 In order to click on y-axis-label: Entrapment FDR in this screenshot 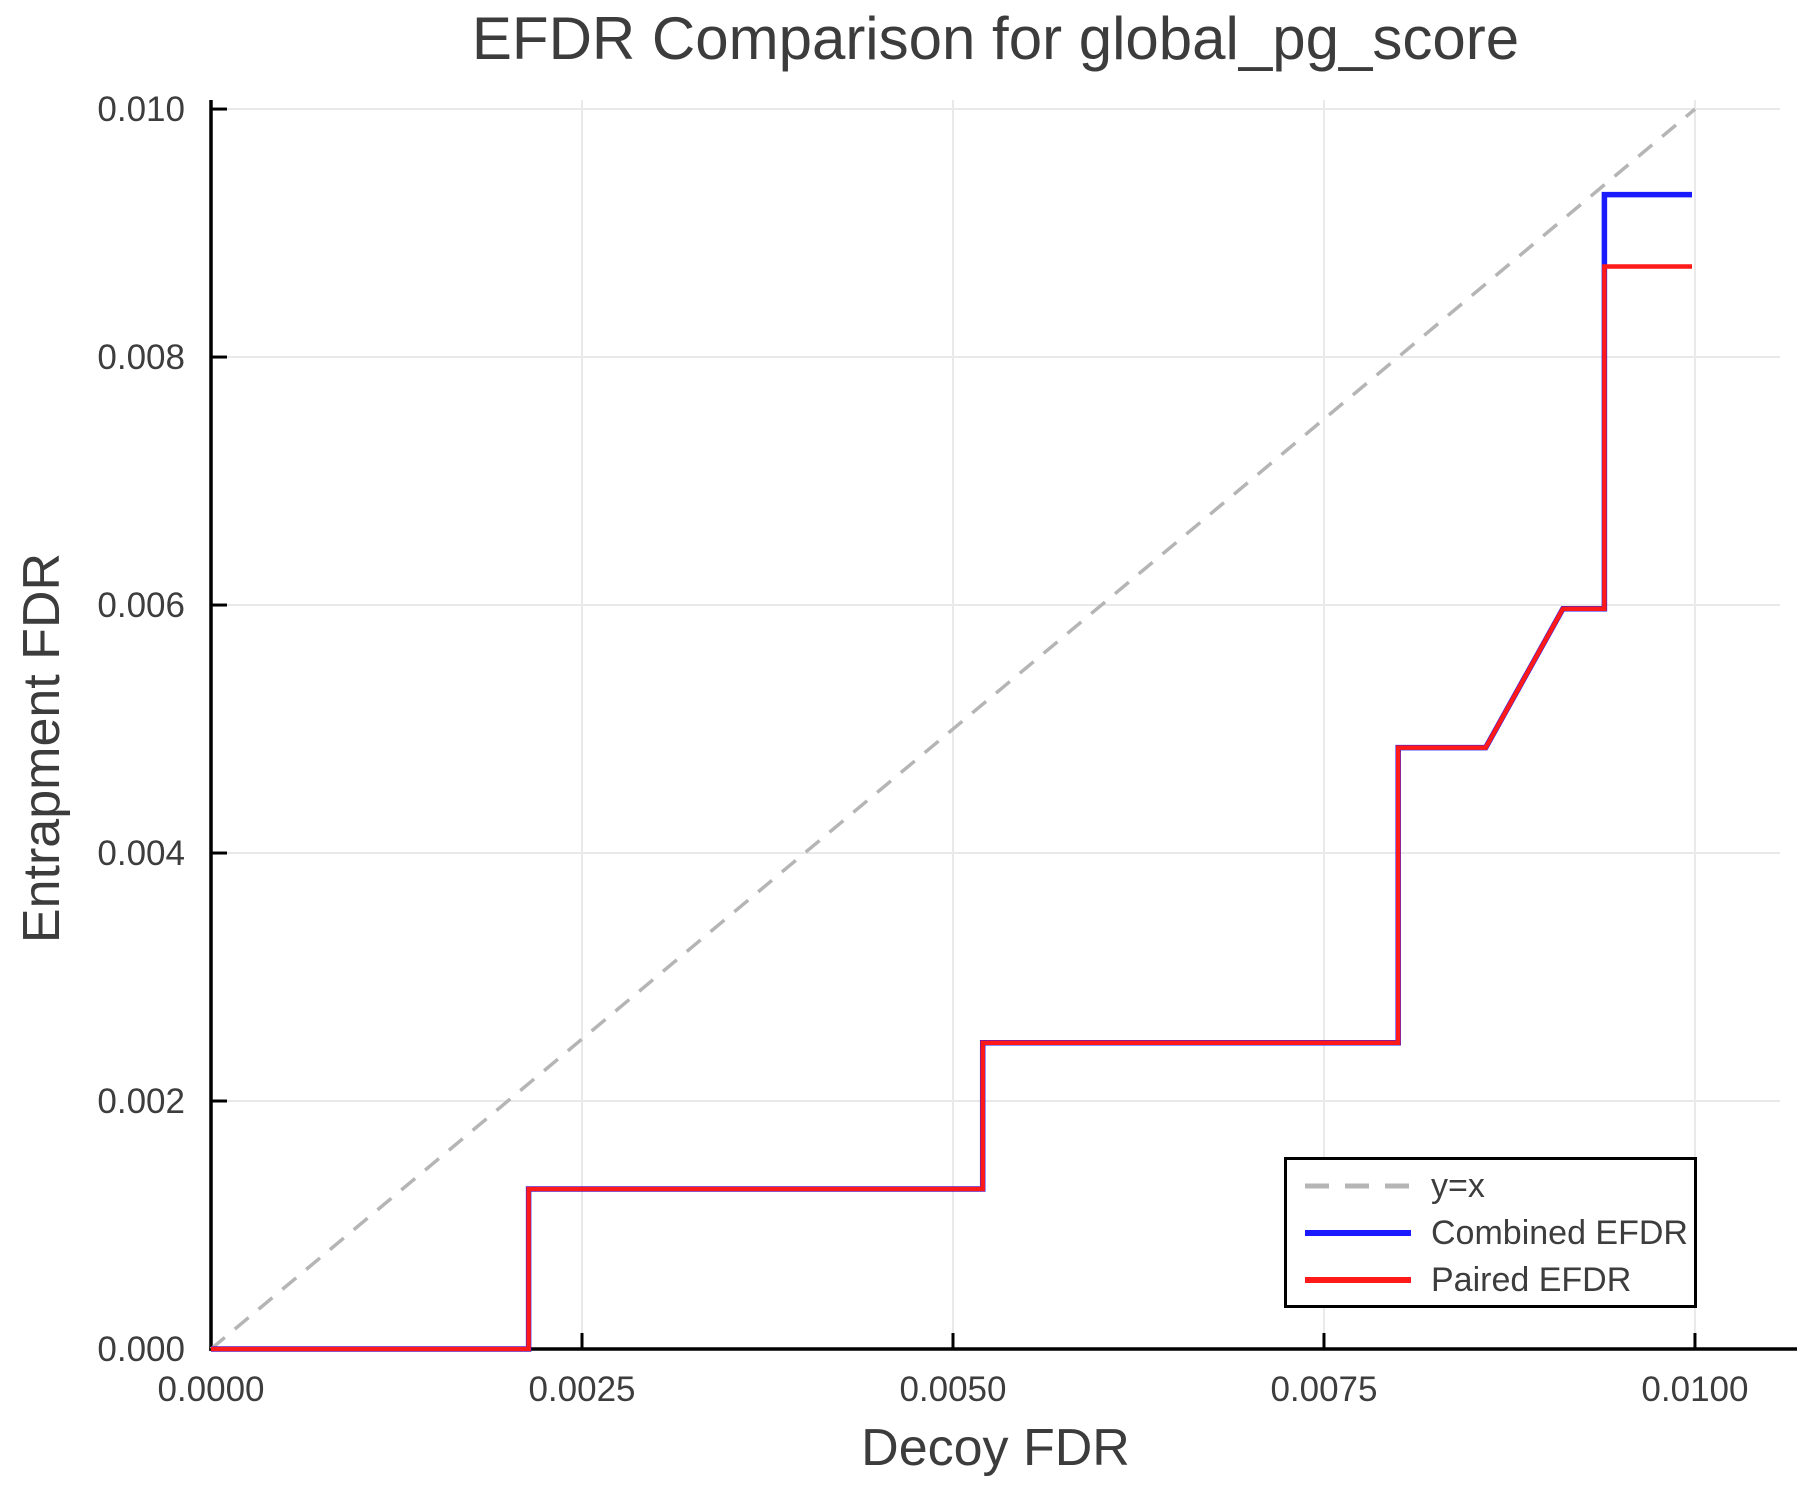, I will do `click(42, 748)`.